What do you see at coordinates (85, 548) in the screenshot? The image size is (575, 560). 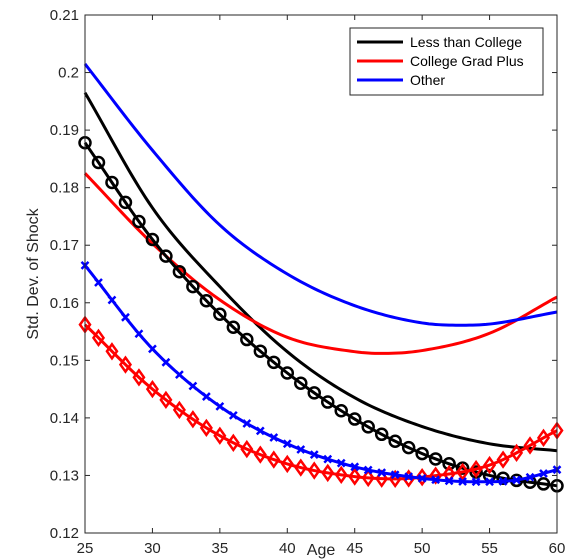 I see `x-tick-label: 25` at bounding box center [85, 548].